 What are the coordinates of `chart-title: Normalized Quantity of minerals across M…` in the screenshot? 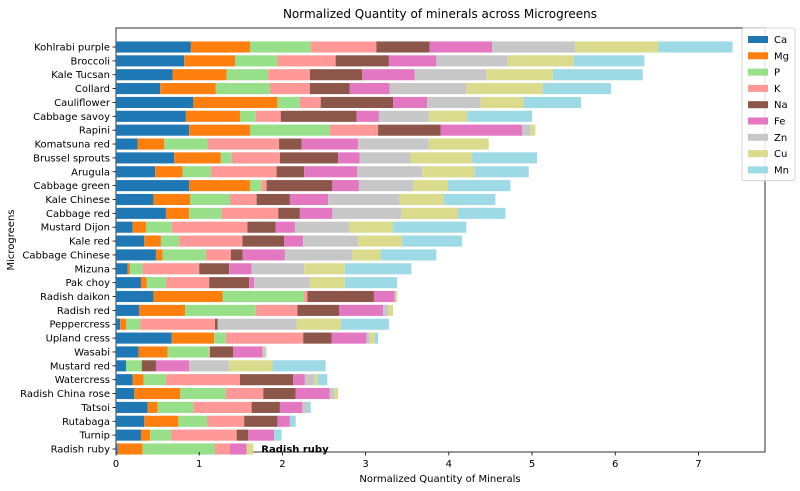 It's located at (440, 14).